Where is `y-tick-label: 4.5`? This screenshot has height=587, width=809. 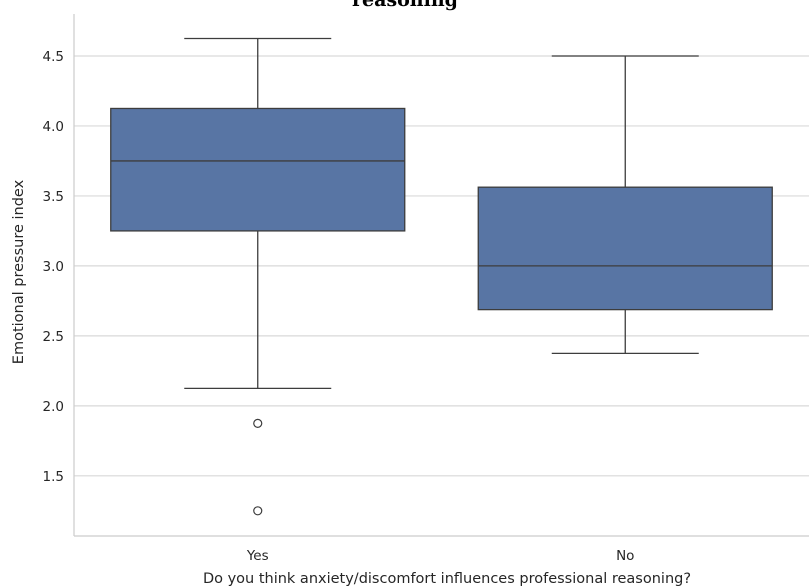 y-tick-label: 4.5 is located at coordinates (53, 57).